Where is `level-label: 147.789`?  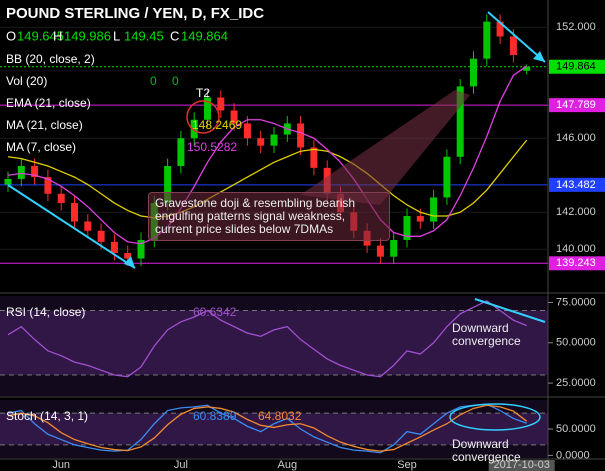 level-label: 147.789 is located at coordinates (576, 105).